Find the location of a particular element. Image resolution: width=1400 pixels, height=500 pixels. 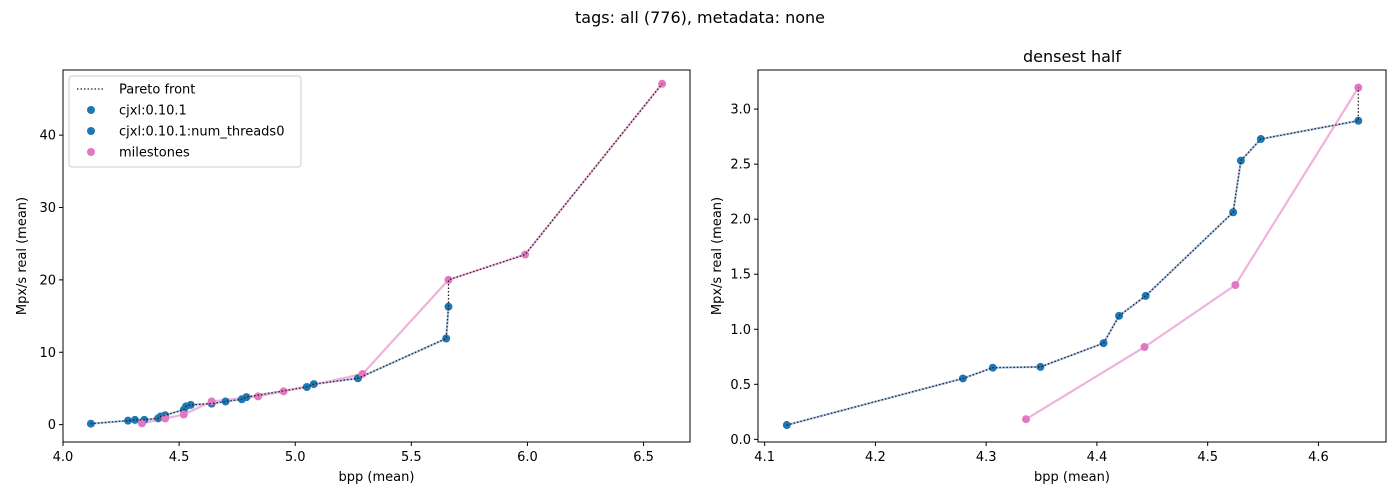

x-tick-label: 4.6 is located at coordinates (1318, 457).